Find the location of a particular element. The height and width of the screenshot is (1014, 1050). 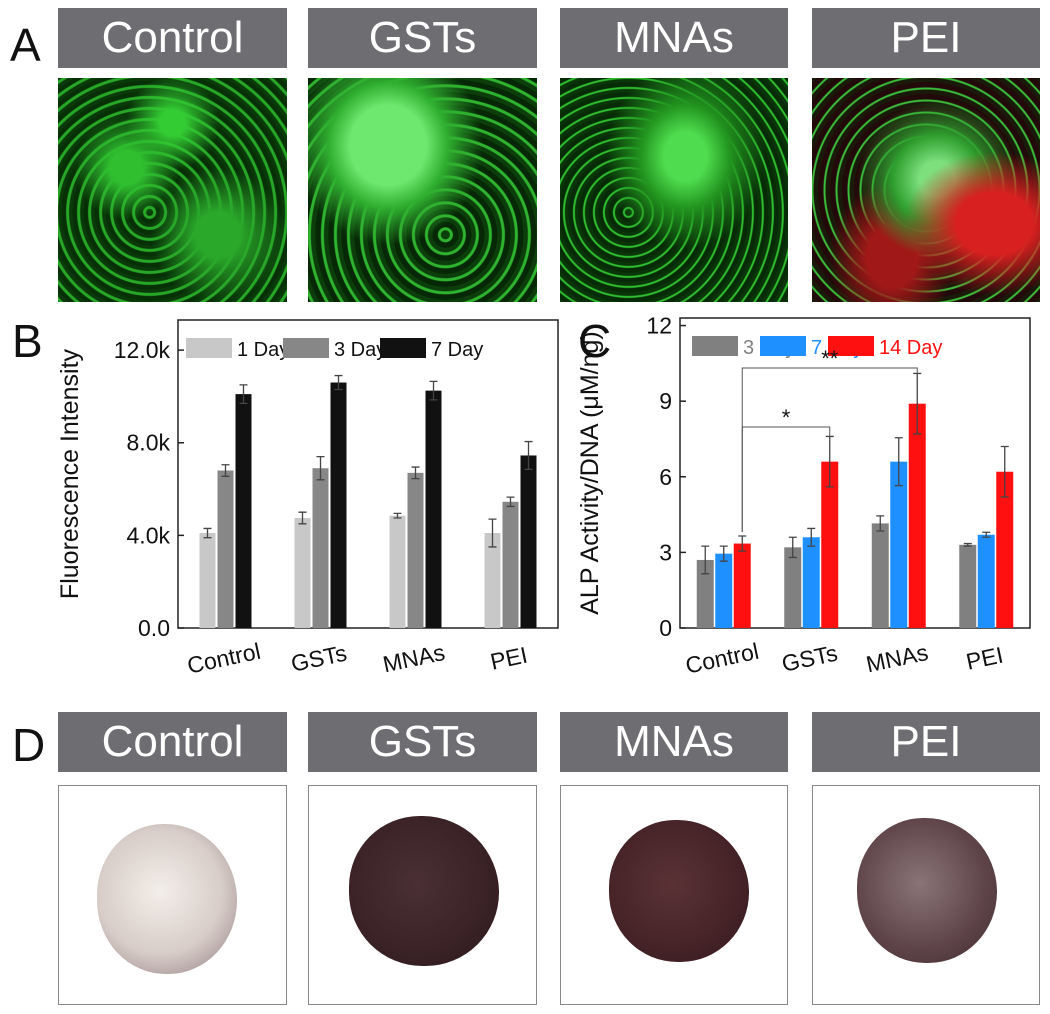

significance-label: * is located at coordinates (786, 417).